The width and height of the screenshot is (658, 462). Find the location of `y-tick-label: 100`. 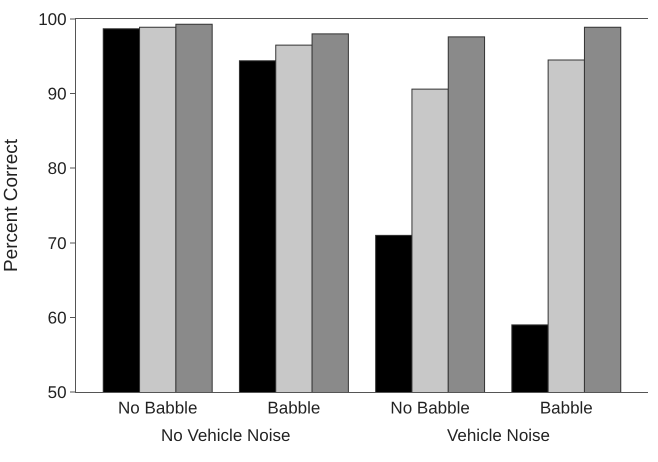

y-tick-label: 100 is located at coordinates (52, 19).